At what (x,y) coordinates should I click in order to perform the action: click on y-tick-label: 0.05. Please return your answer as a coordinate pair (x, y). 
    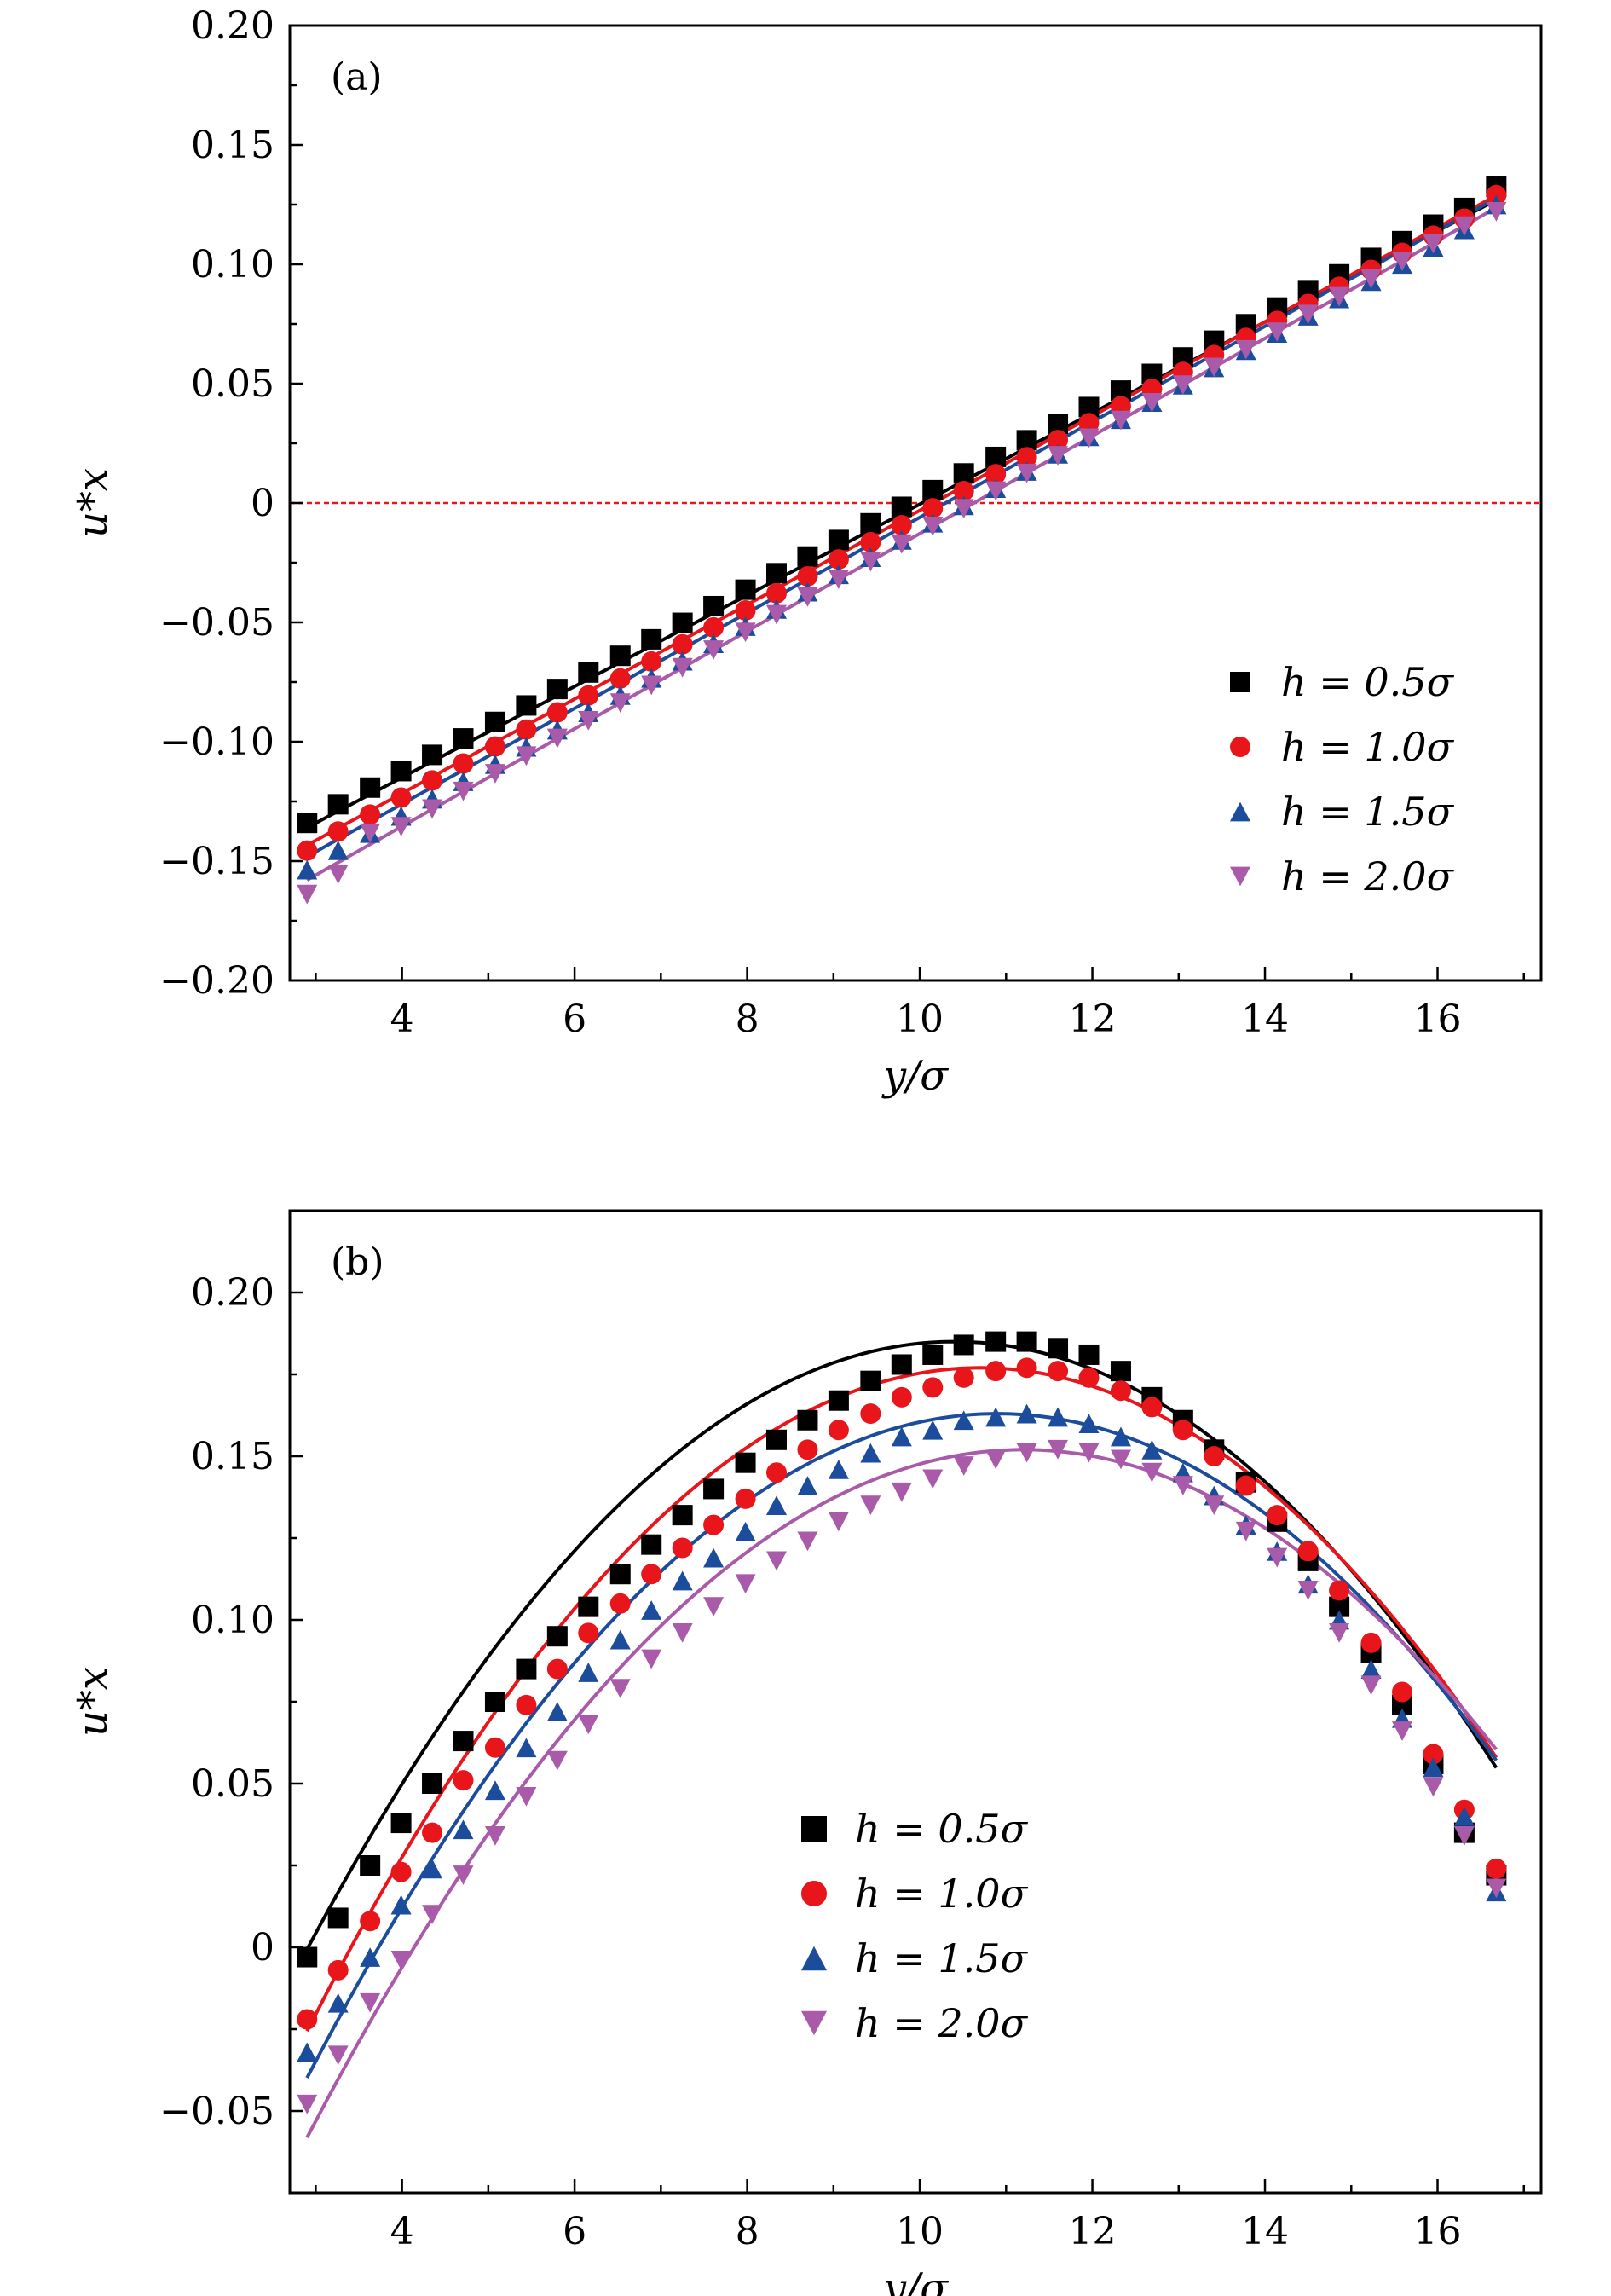
    Looking at the image, I should click on (232, 384).